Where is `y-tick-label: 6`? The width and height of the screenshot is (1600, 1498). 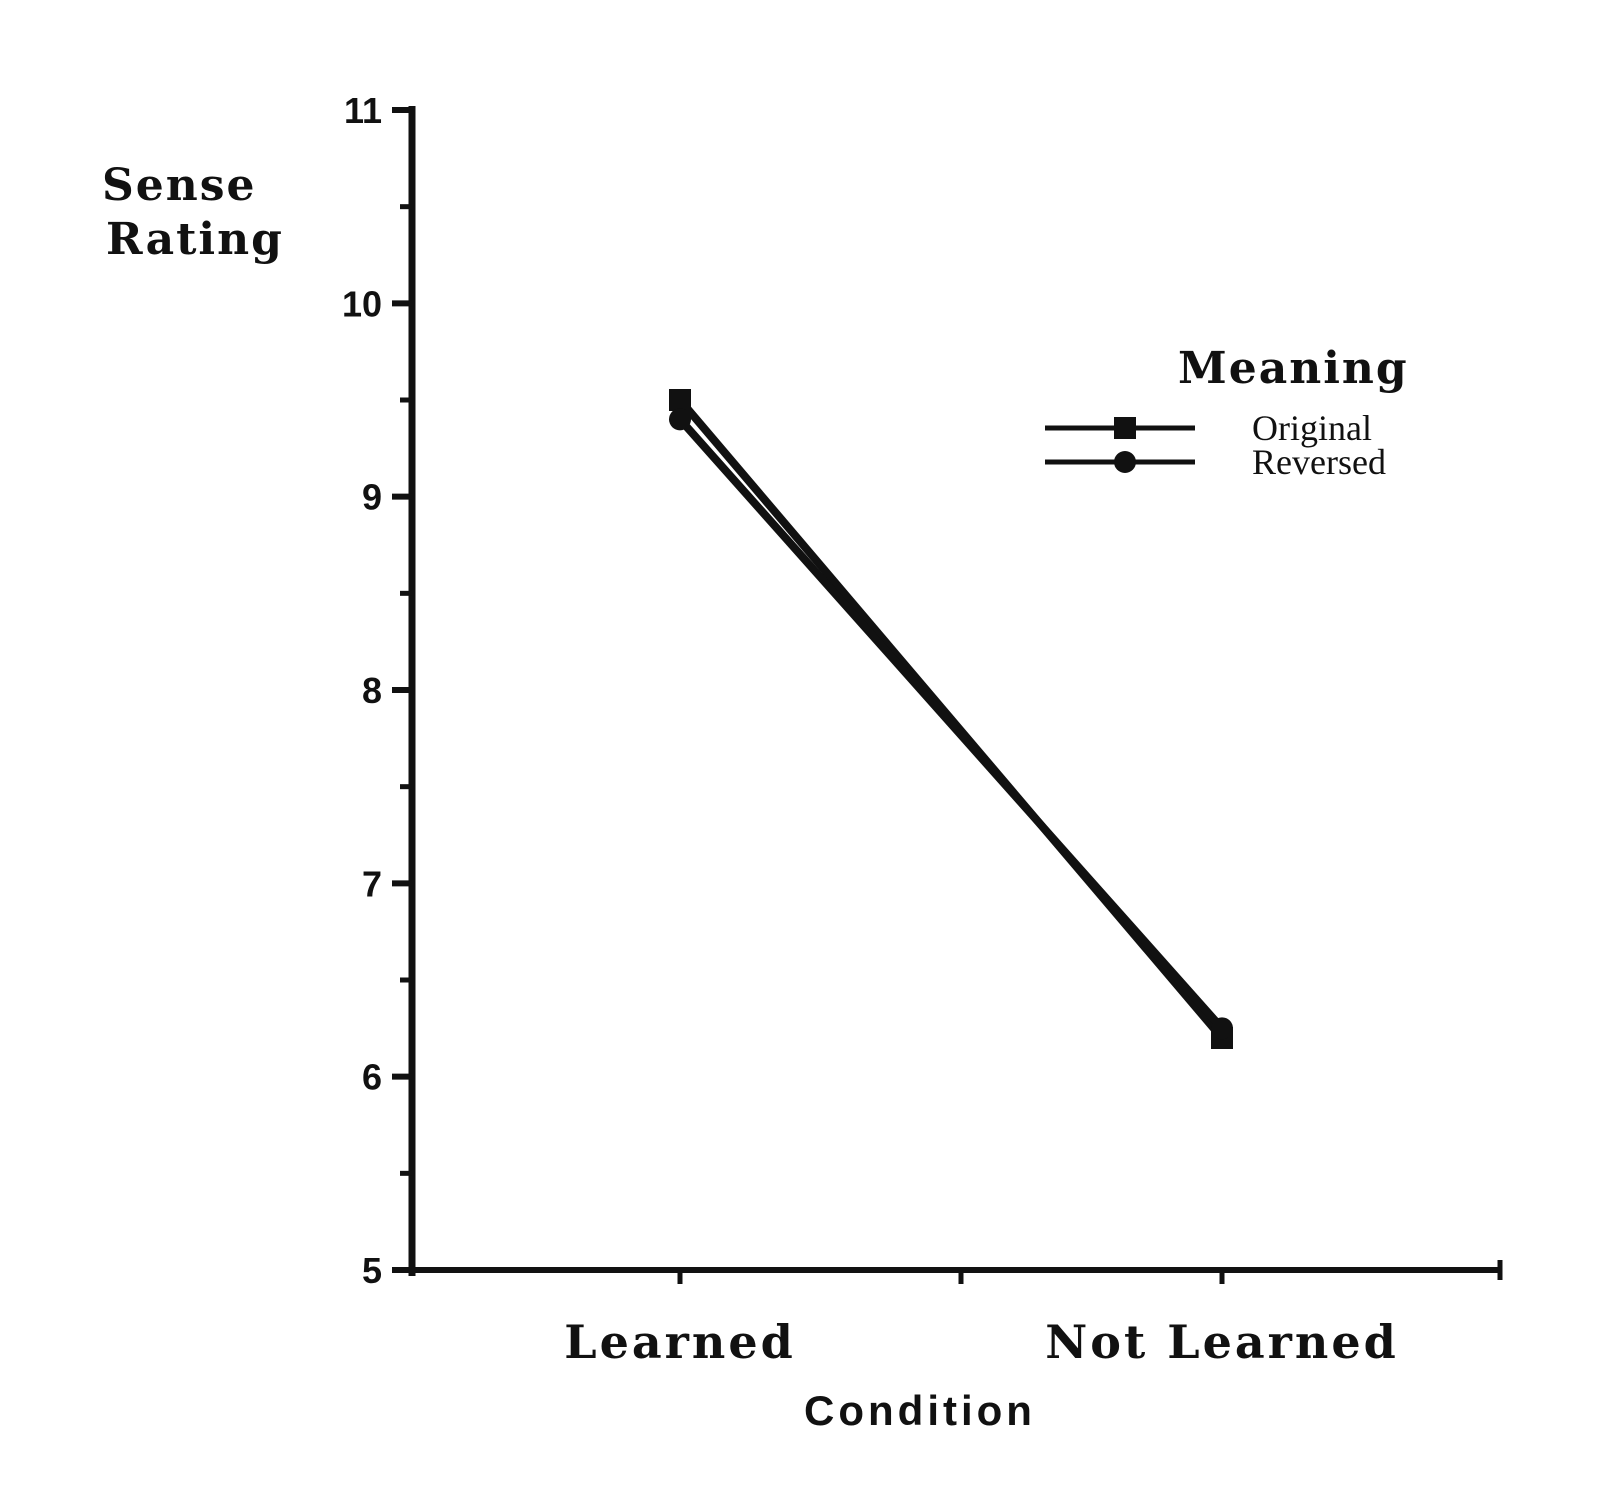 y-tick-label: 6 is located at coordinates (372, 1077).